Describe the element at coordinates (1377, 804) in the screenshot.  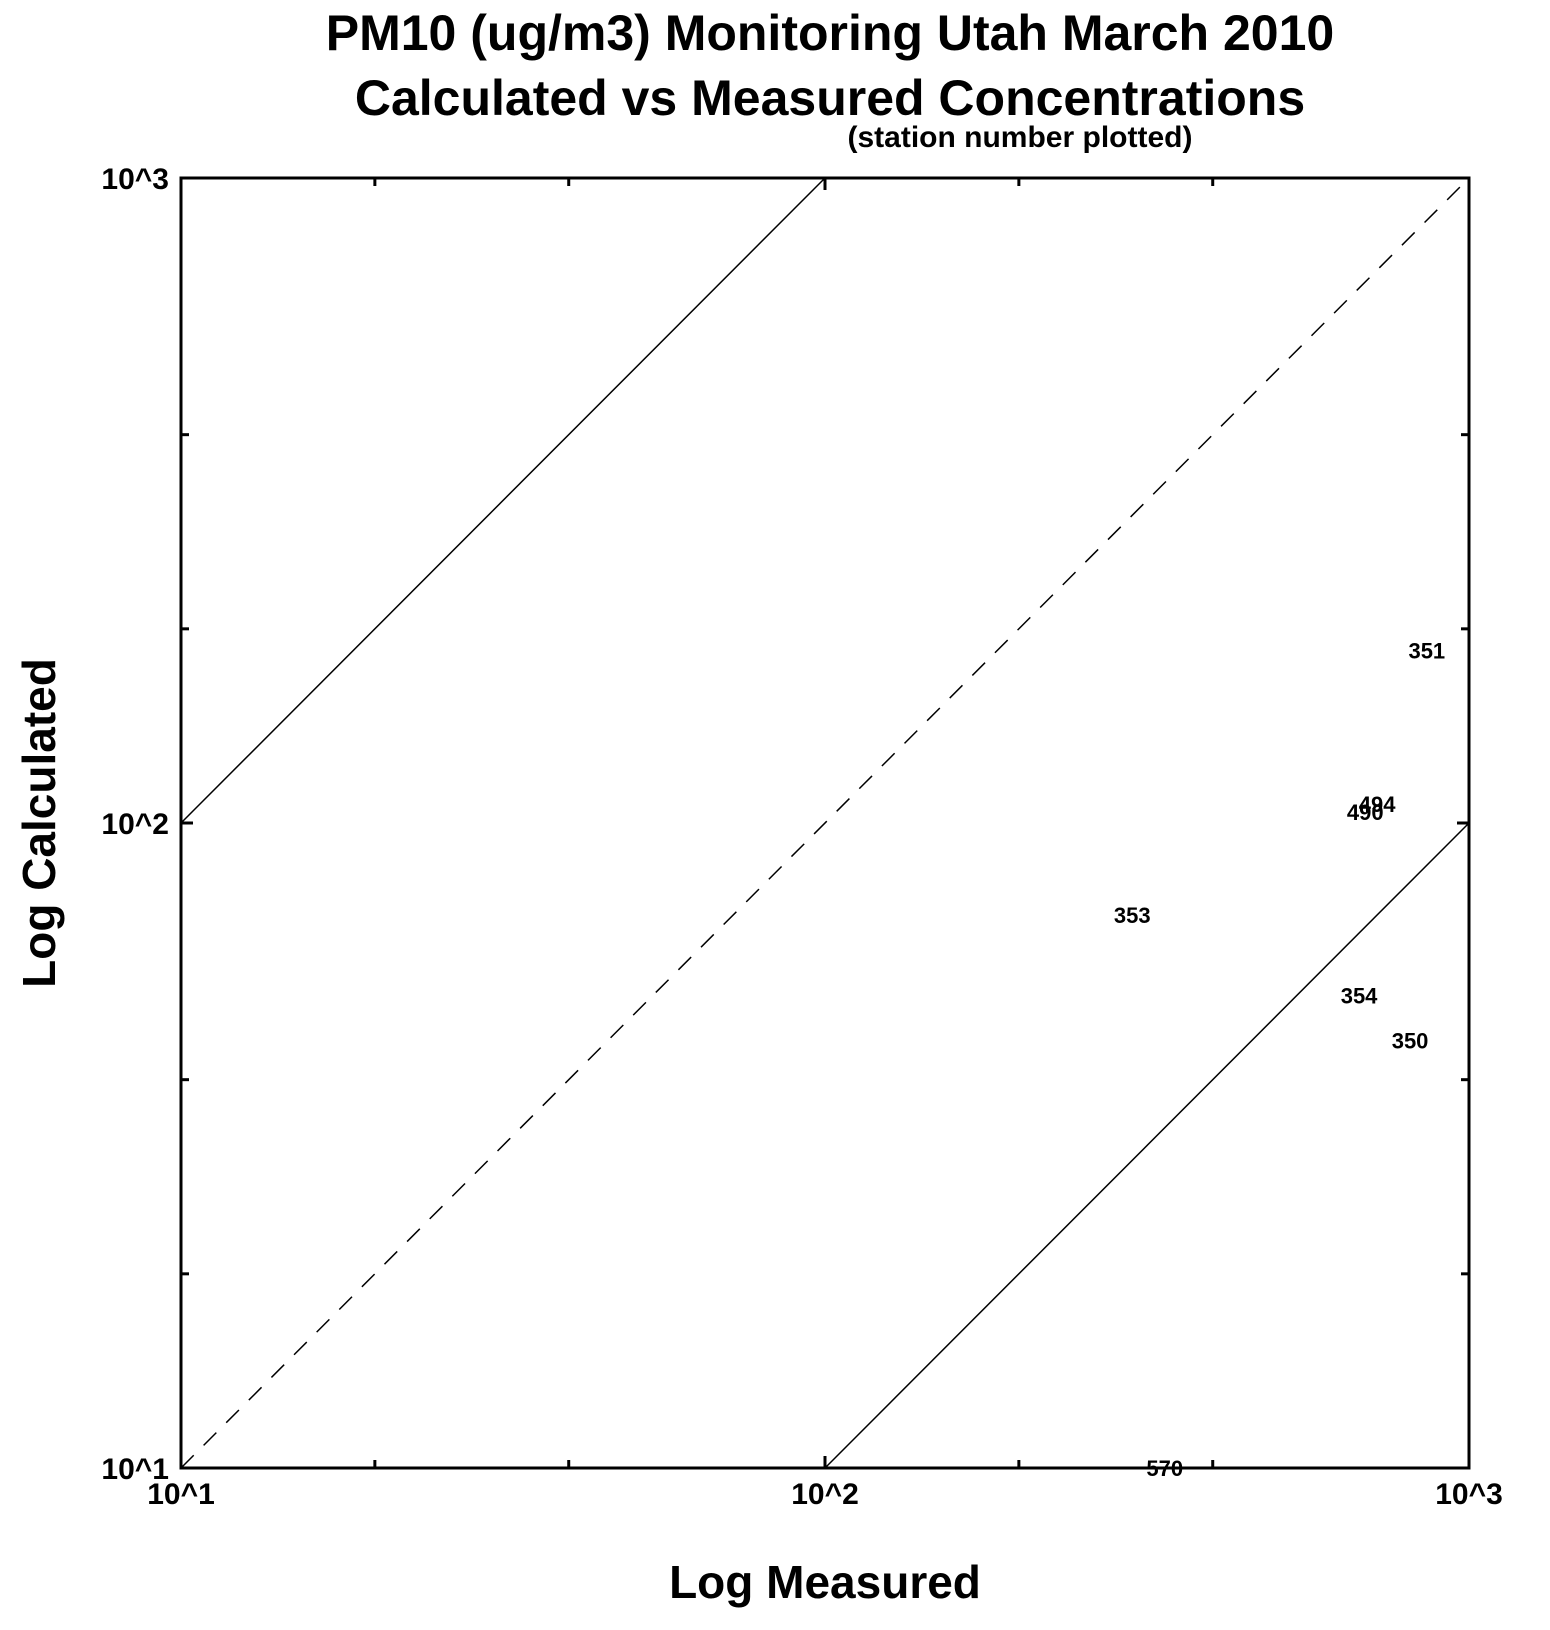
I see `station-point-494: 494` at that location.